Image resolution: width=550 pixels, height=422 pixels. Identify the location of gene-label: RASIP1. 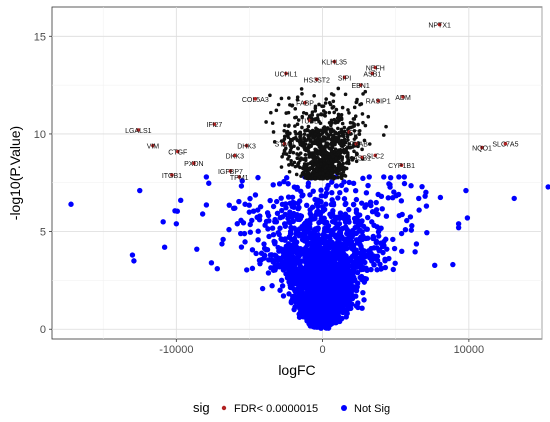
(378, 102).